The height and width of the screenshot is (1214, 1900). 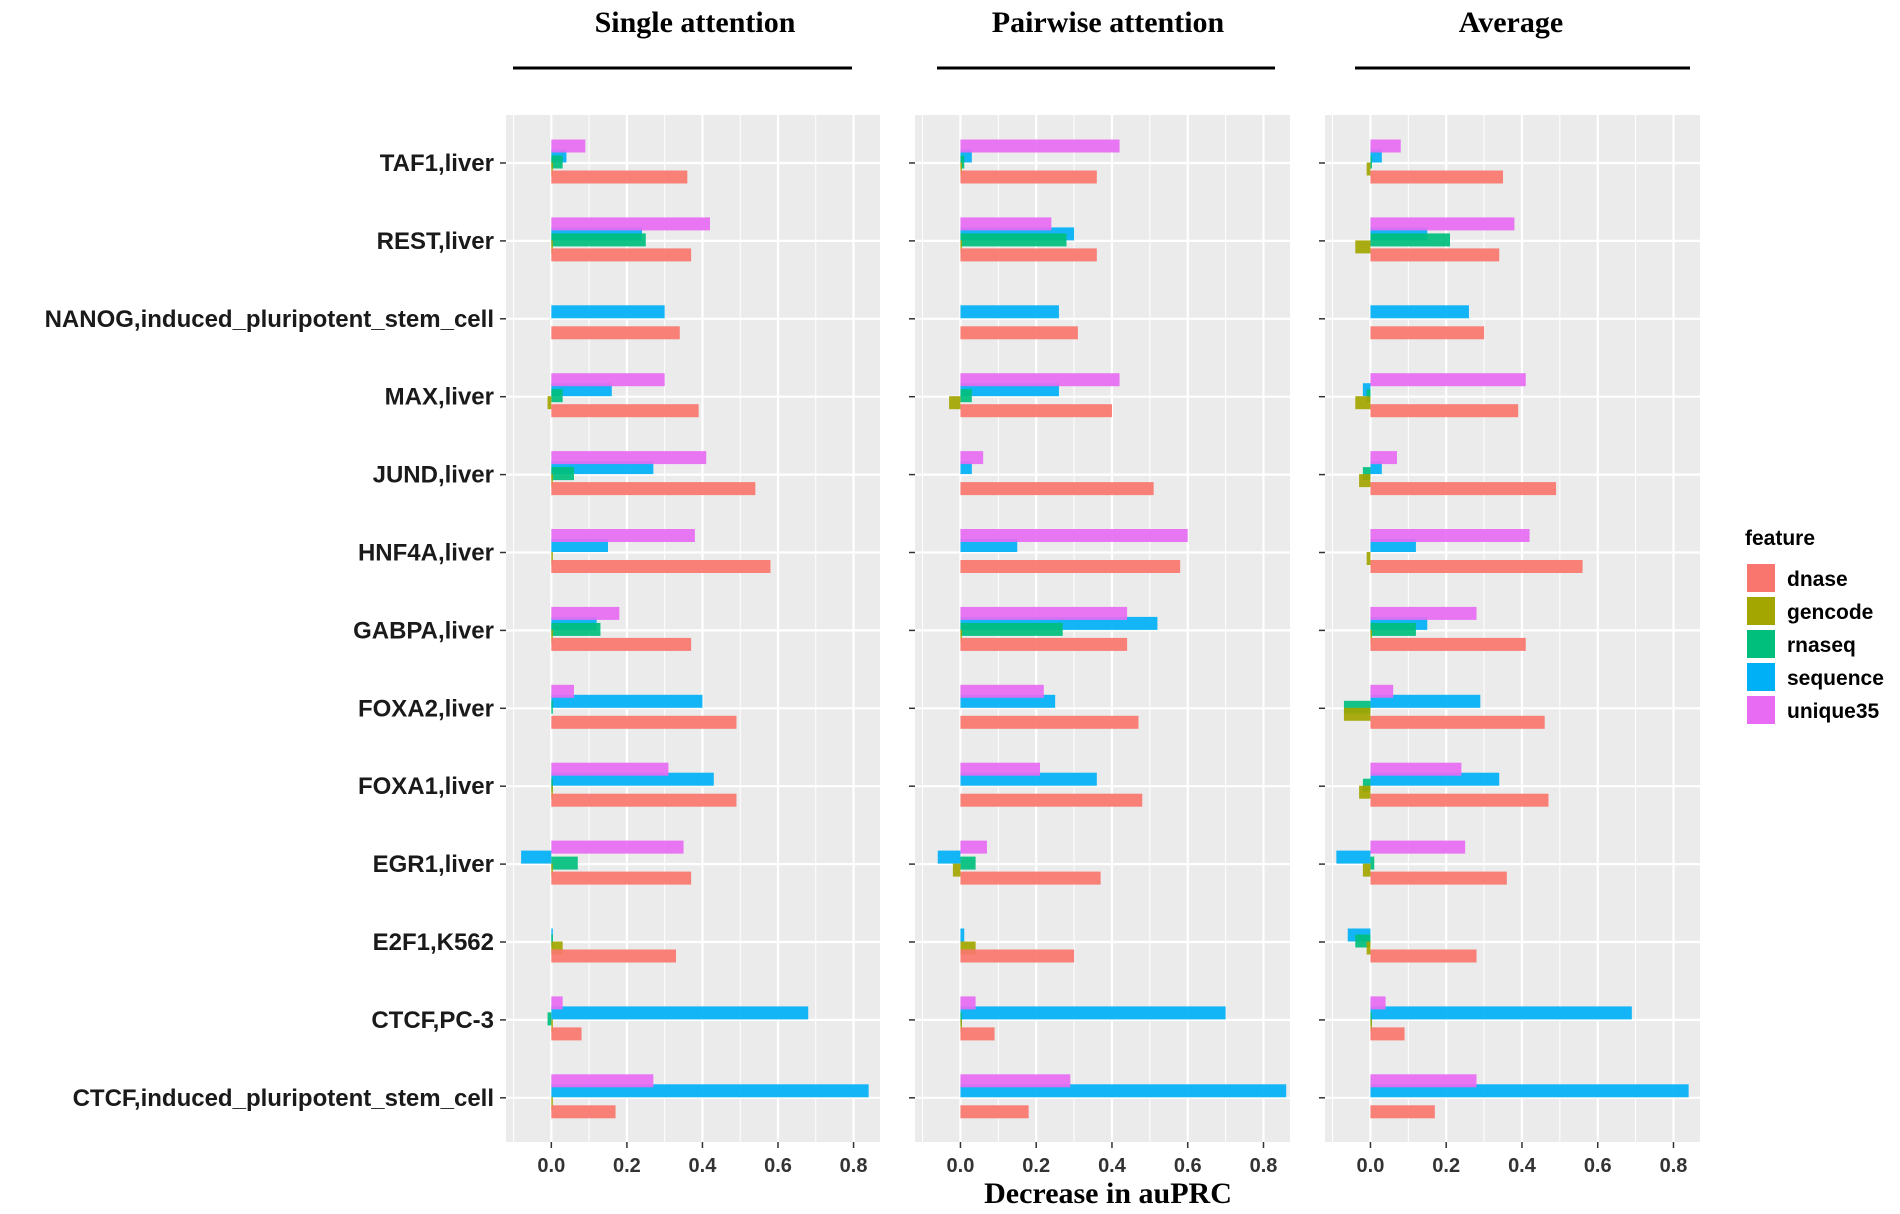 What do you see at coordinates (1780, 538) in the screenshot?
I see `legend-title: feature` at bounding box center [1780, 538].